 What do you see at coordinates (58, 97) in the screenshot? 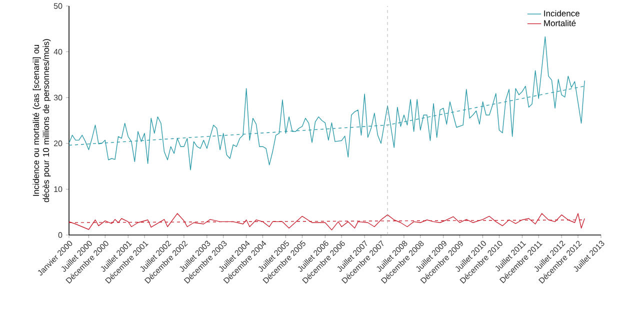
I see `y-tick-label: 30` at bounding box center [58, 97].